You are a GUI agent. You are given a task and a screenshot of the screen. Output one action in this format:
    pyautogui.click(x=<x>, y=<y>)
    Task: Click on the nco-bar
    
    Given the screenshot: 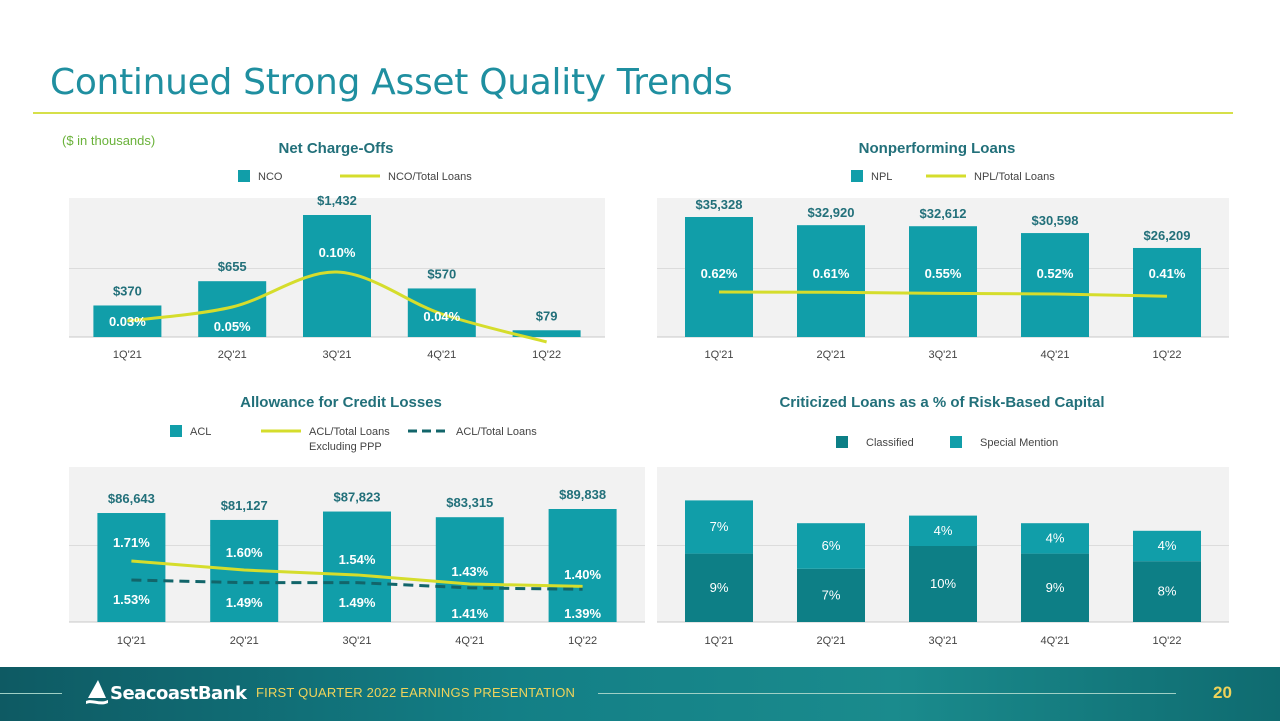 What is the action you would take?
    pyautogui.click(x=546, y=333)
    